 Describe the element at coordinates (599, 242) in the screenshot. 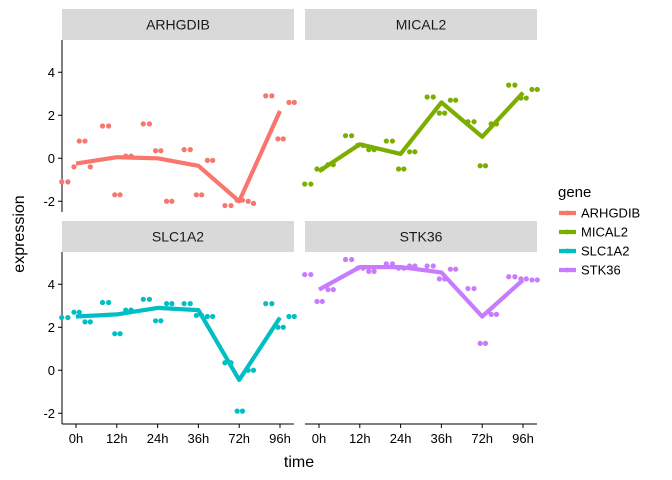

I see `legend: ARHGDIB MICAL2 SLC1A2 STK36` at that location.